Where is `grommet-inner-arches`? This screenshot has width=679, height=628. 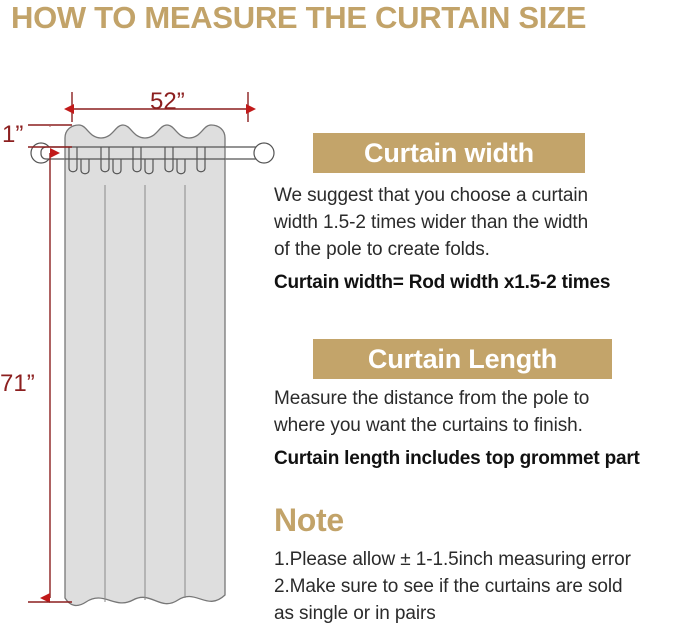 grommet-inner-arches is located at coordinates (133, 167).